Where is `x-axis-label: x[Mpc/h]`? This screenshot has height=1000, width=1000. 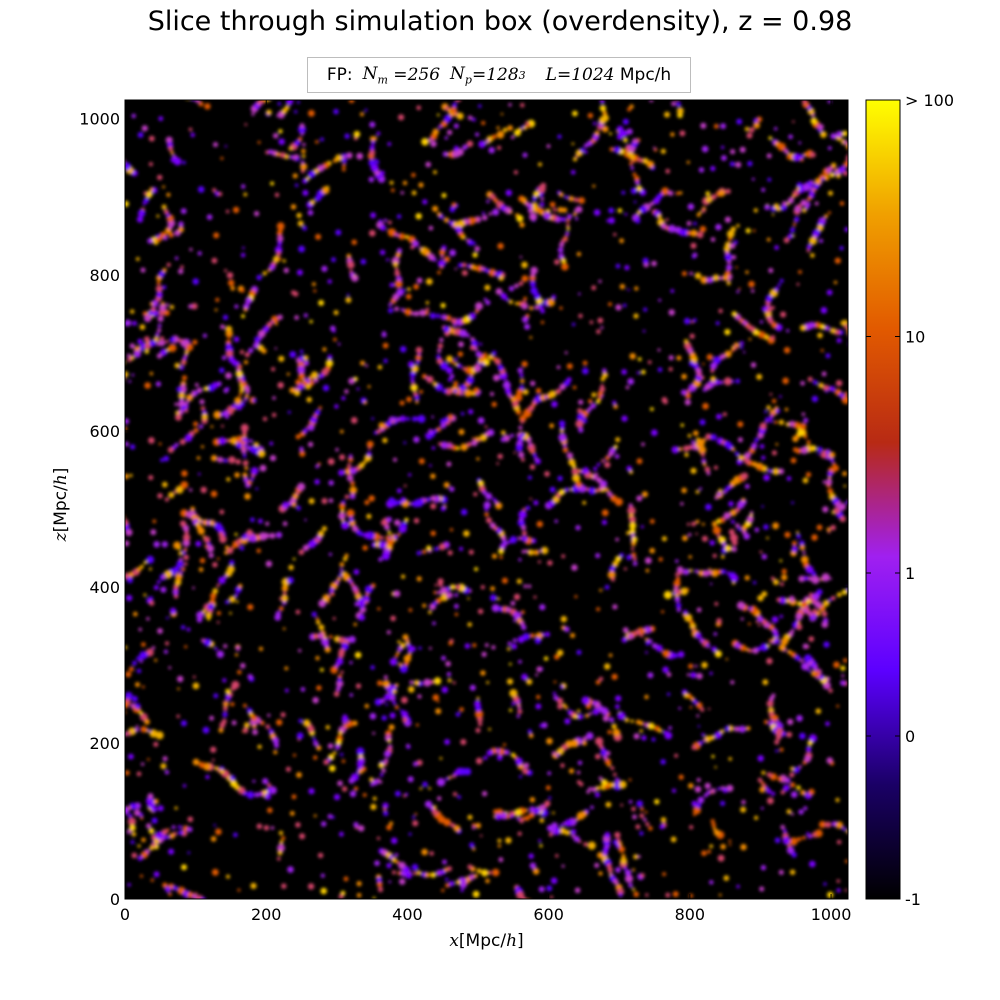 x-axis-label: x[Mpc/h] is located at coordinates (486, 941).